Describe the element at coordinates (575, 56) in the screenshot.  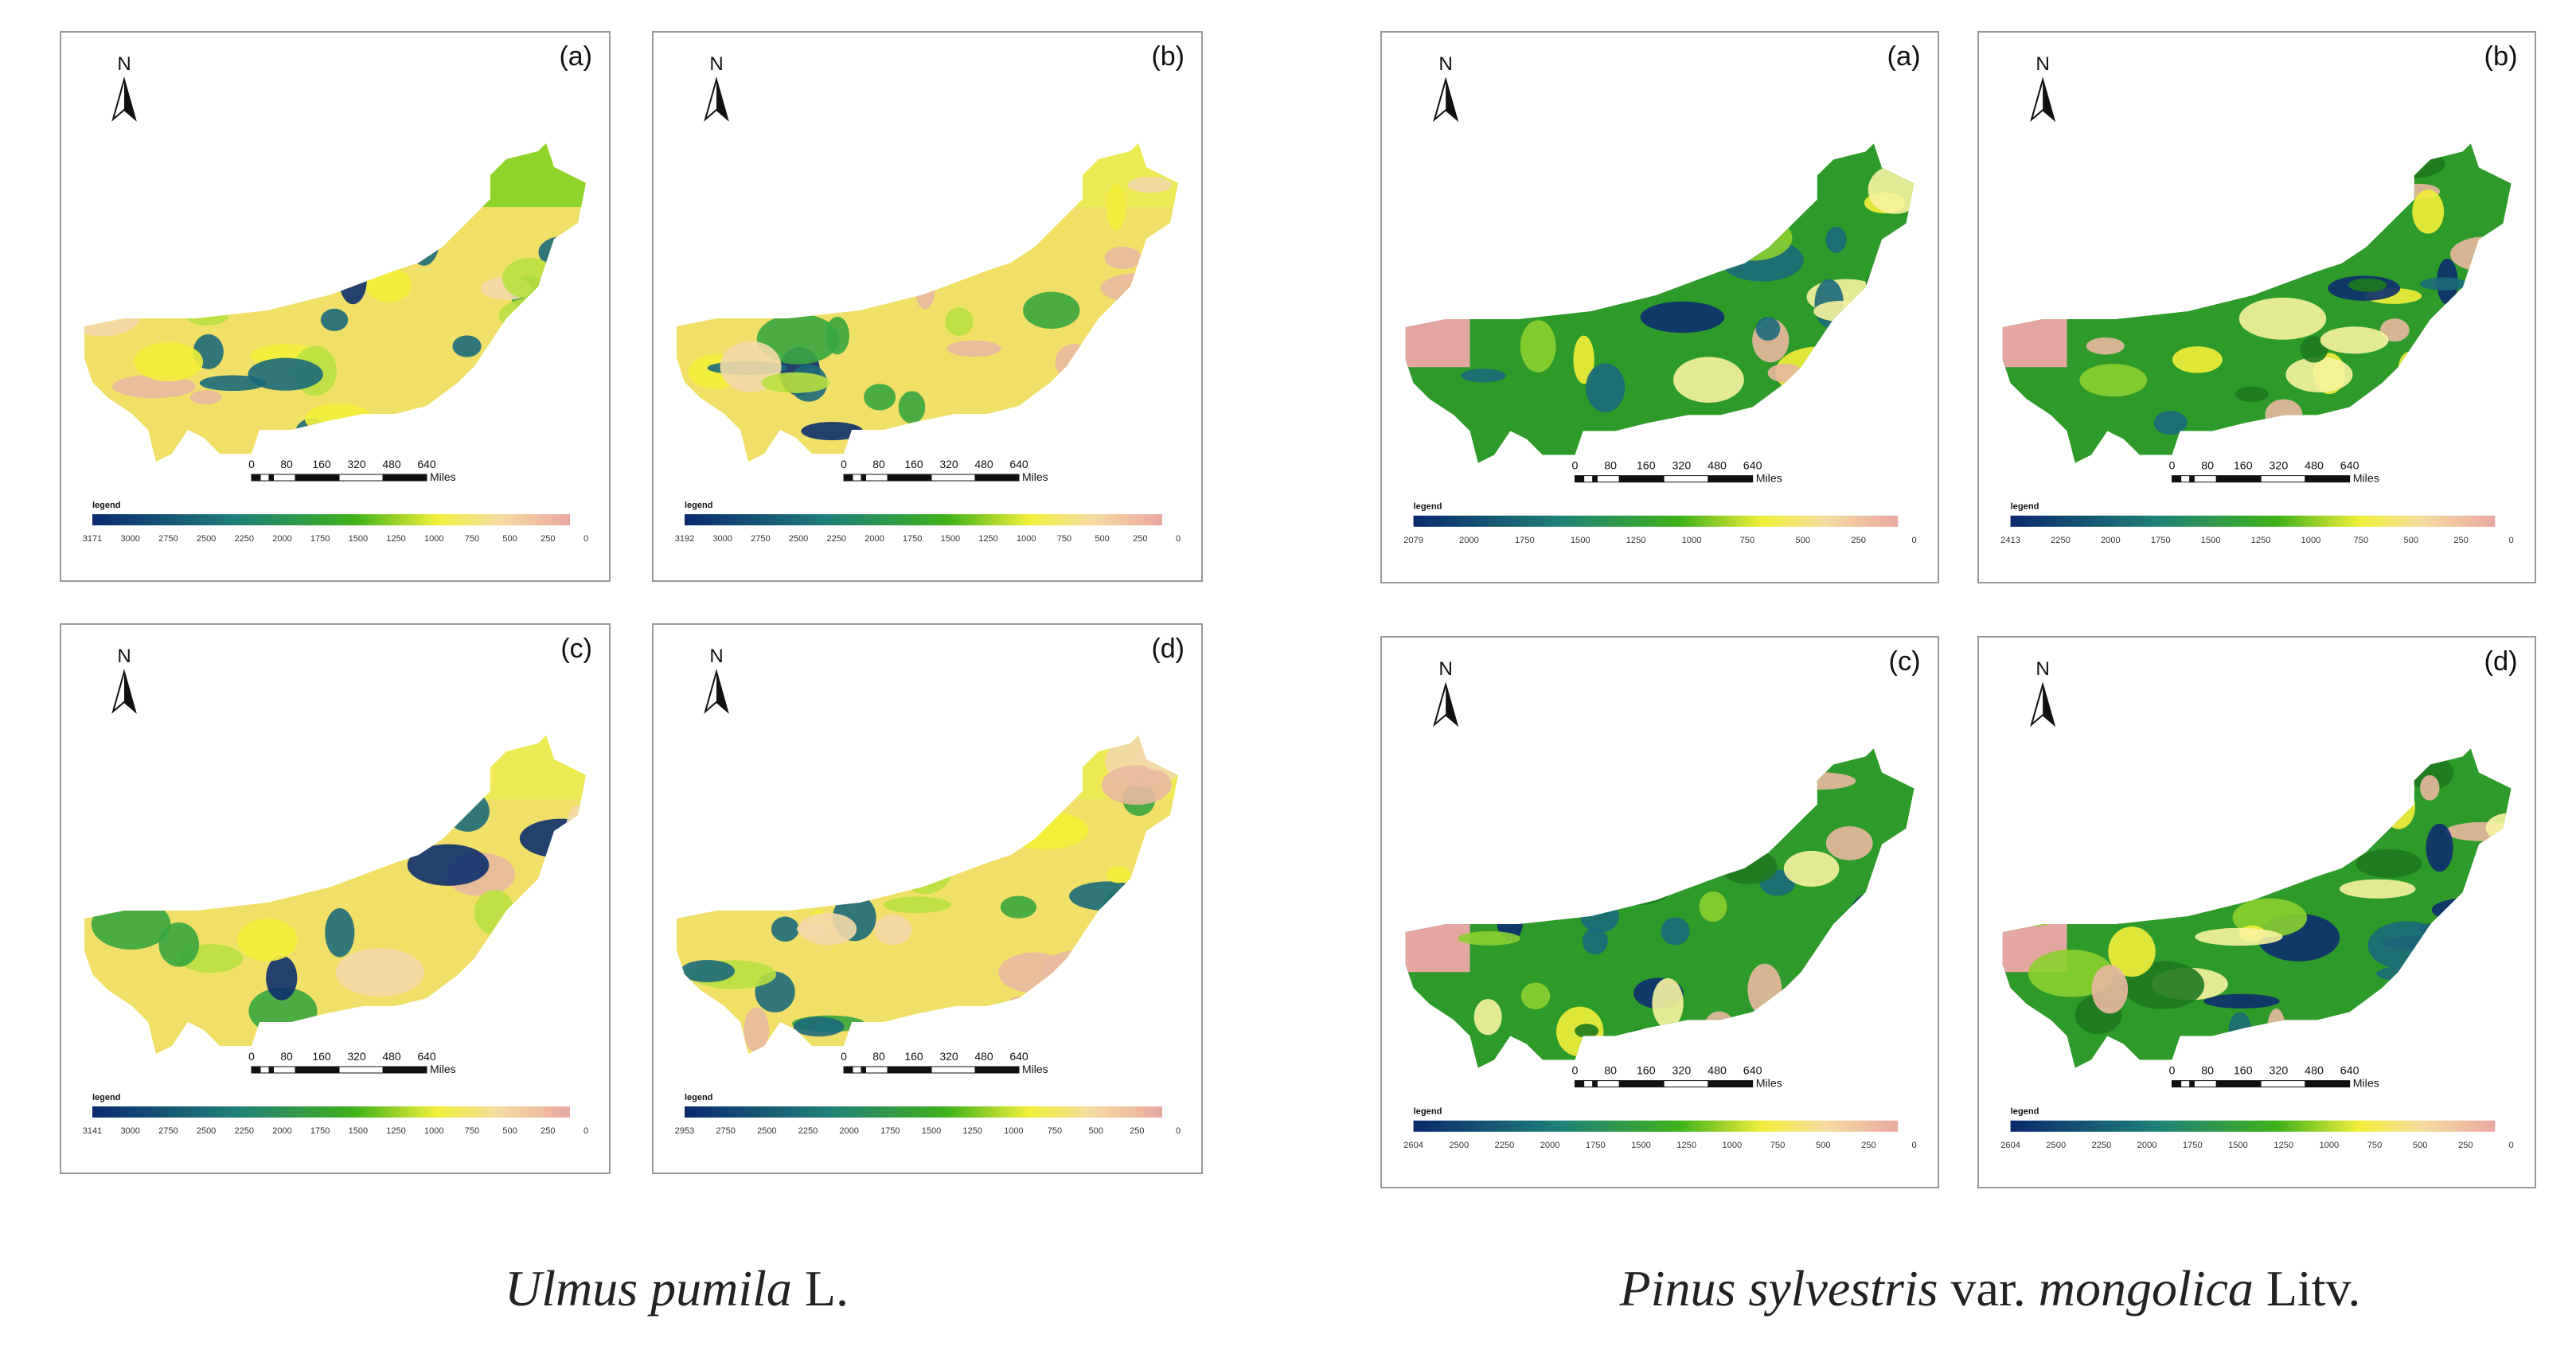
I see `panel-label: (a)` at that location.